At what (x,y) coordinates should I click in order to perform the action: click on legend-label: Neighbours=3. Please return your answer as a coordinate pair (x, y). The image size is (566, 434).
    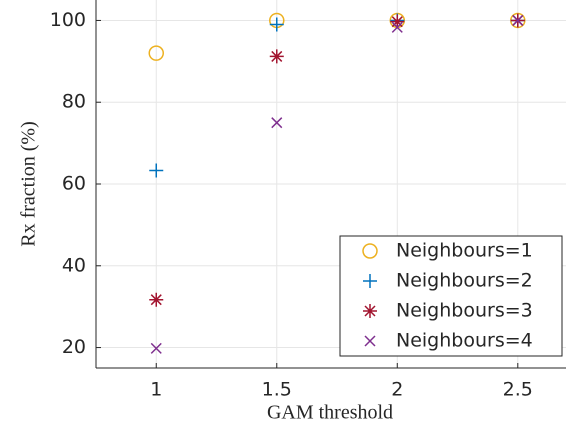
    Looking at the image, I should click on (464, 311).